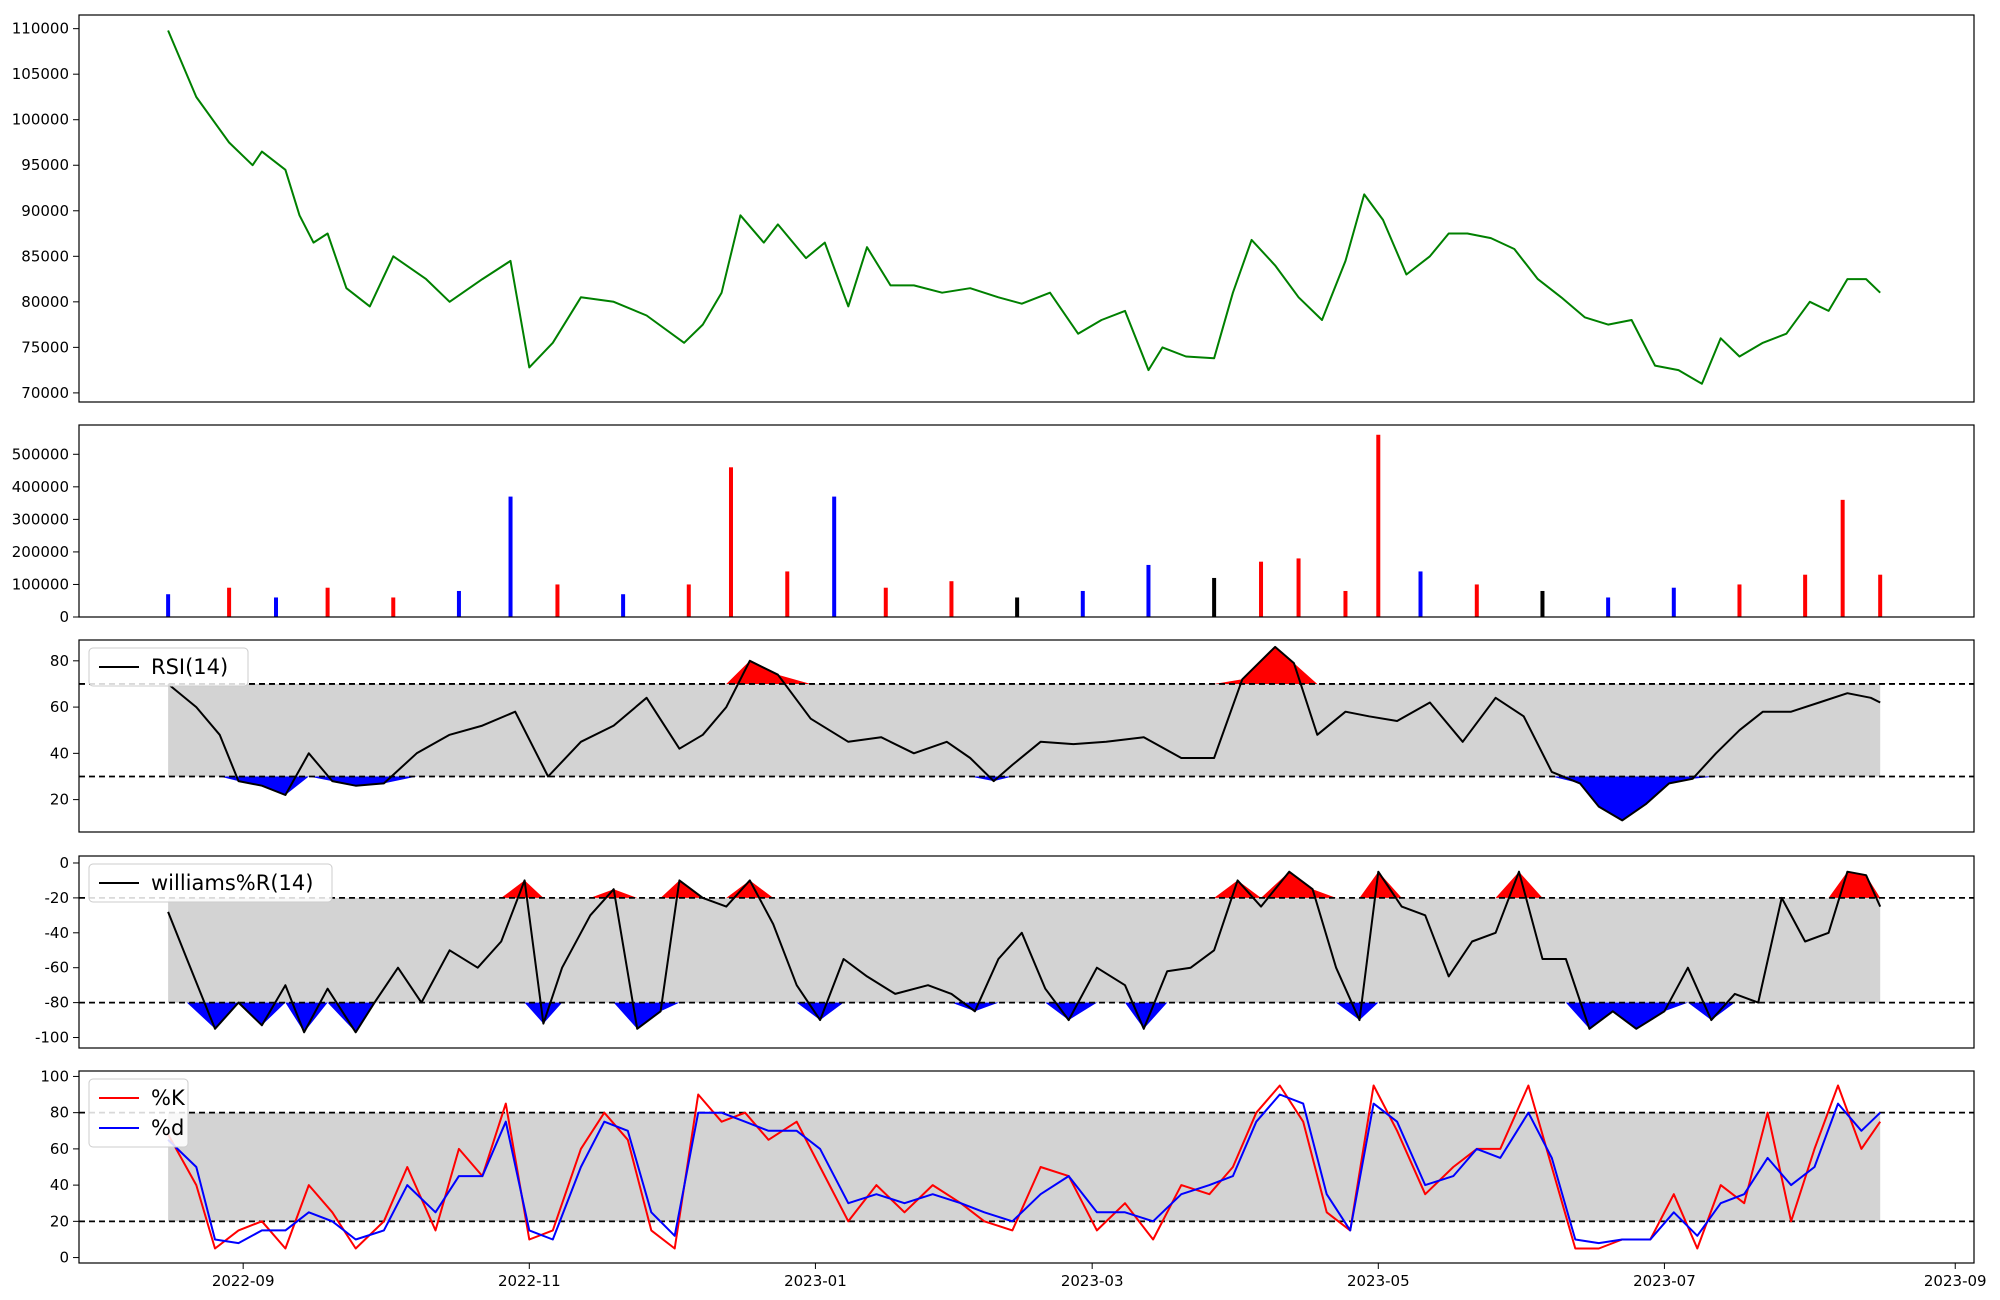 The width and height of the screenshot is (2000, 1300). Describe the element at coordinates (54, 1076) in the screenshot. I see `y-tick-label: 100` at that location.